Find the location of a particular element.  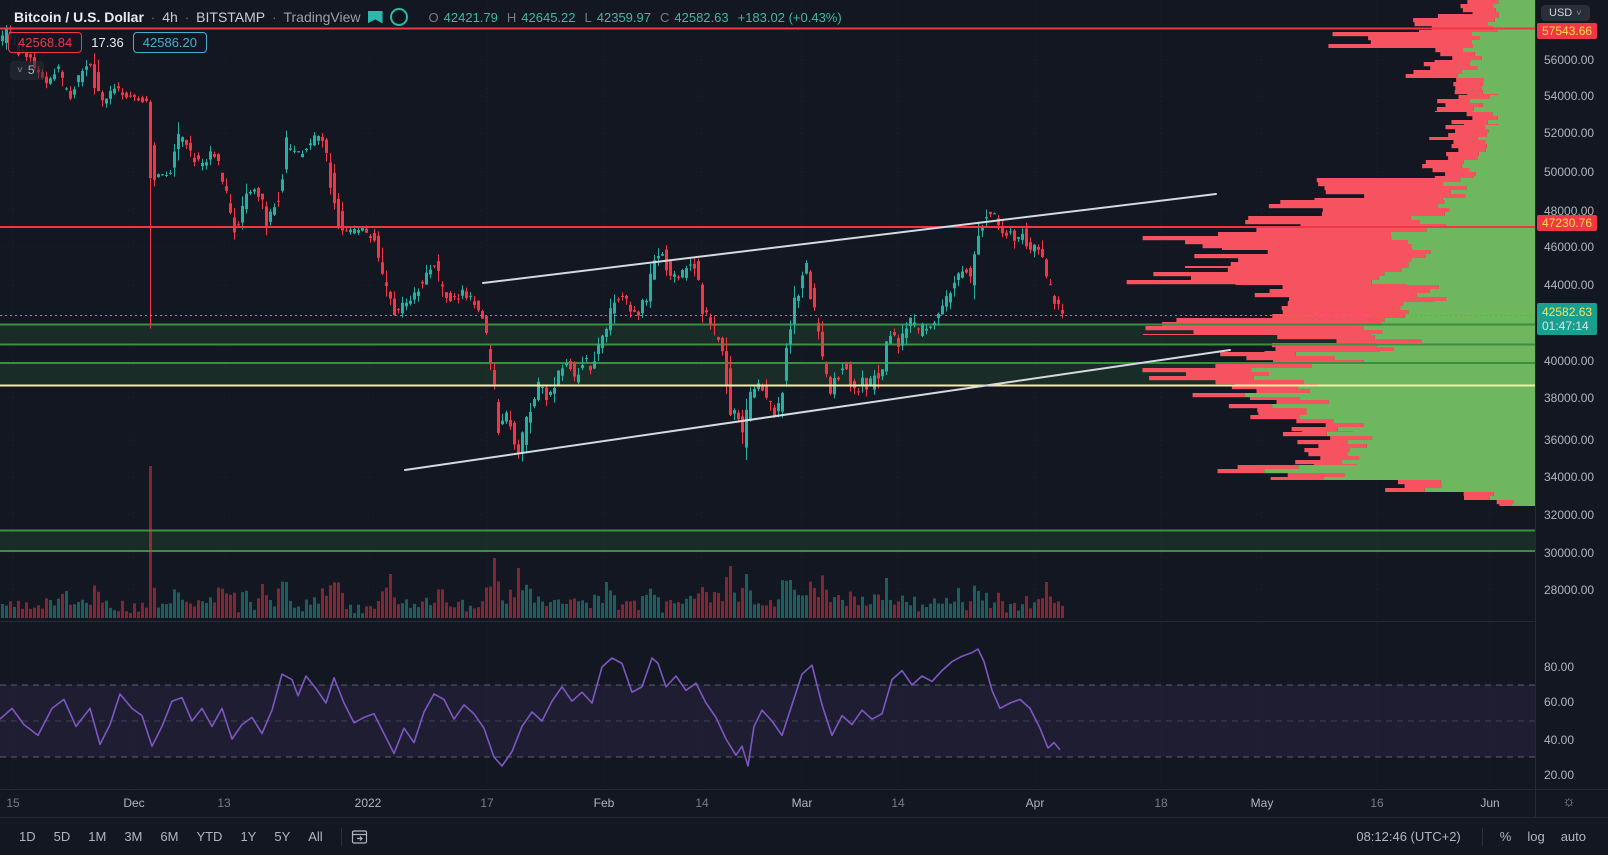

toolbar-right-group: 08:12:46 (UTC+2) % log auto is located at coordinates (1482, 836).